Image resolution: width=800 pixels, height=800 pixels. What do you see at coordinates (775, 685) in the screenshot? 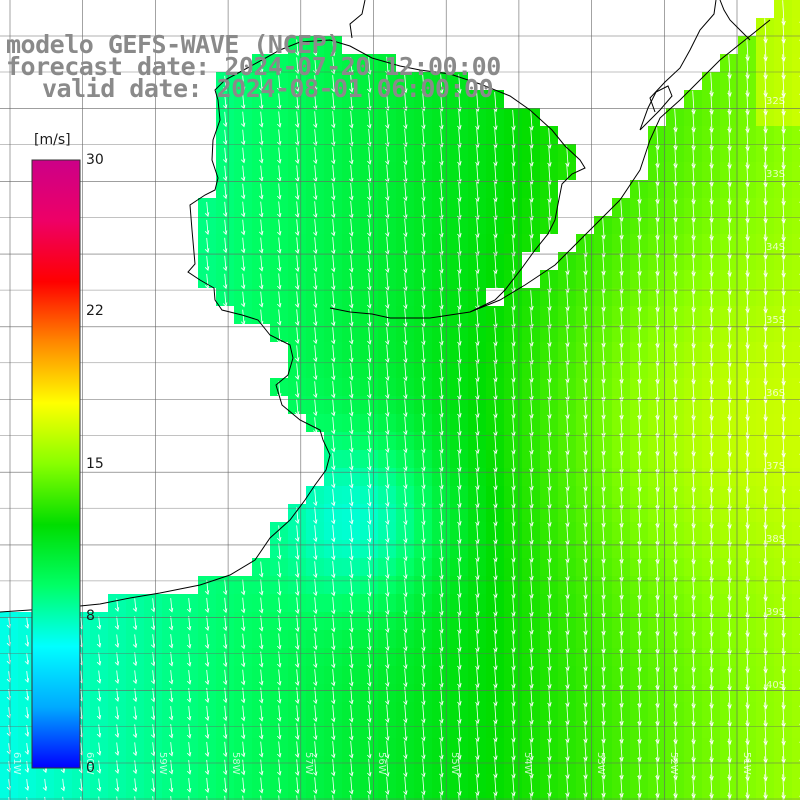
I see `latitude-label: 40S` at bounding box center [775, 685].